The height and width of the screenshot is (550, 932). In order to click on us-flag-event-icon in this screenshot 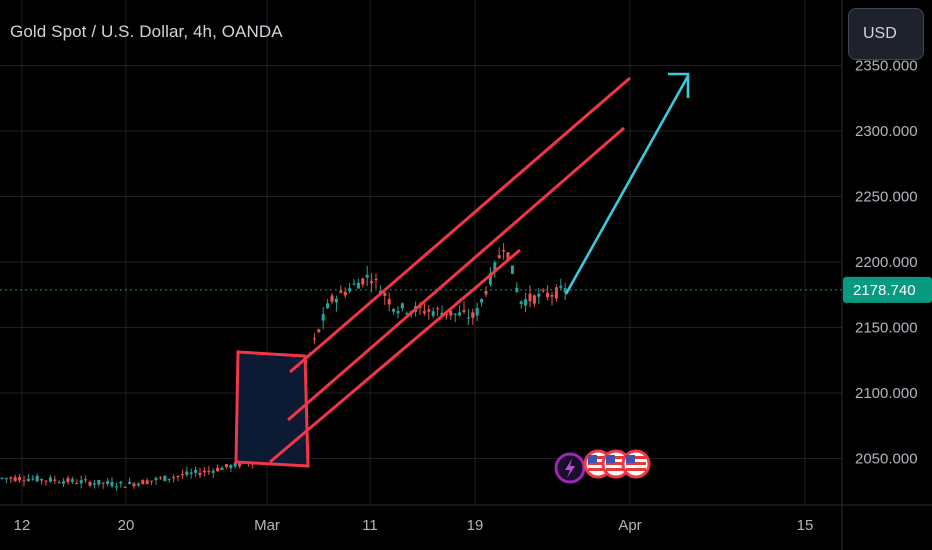, I will do `click(636, 464)`.